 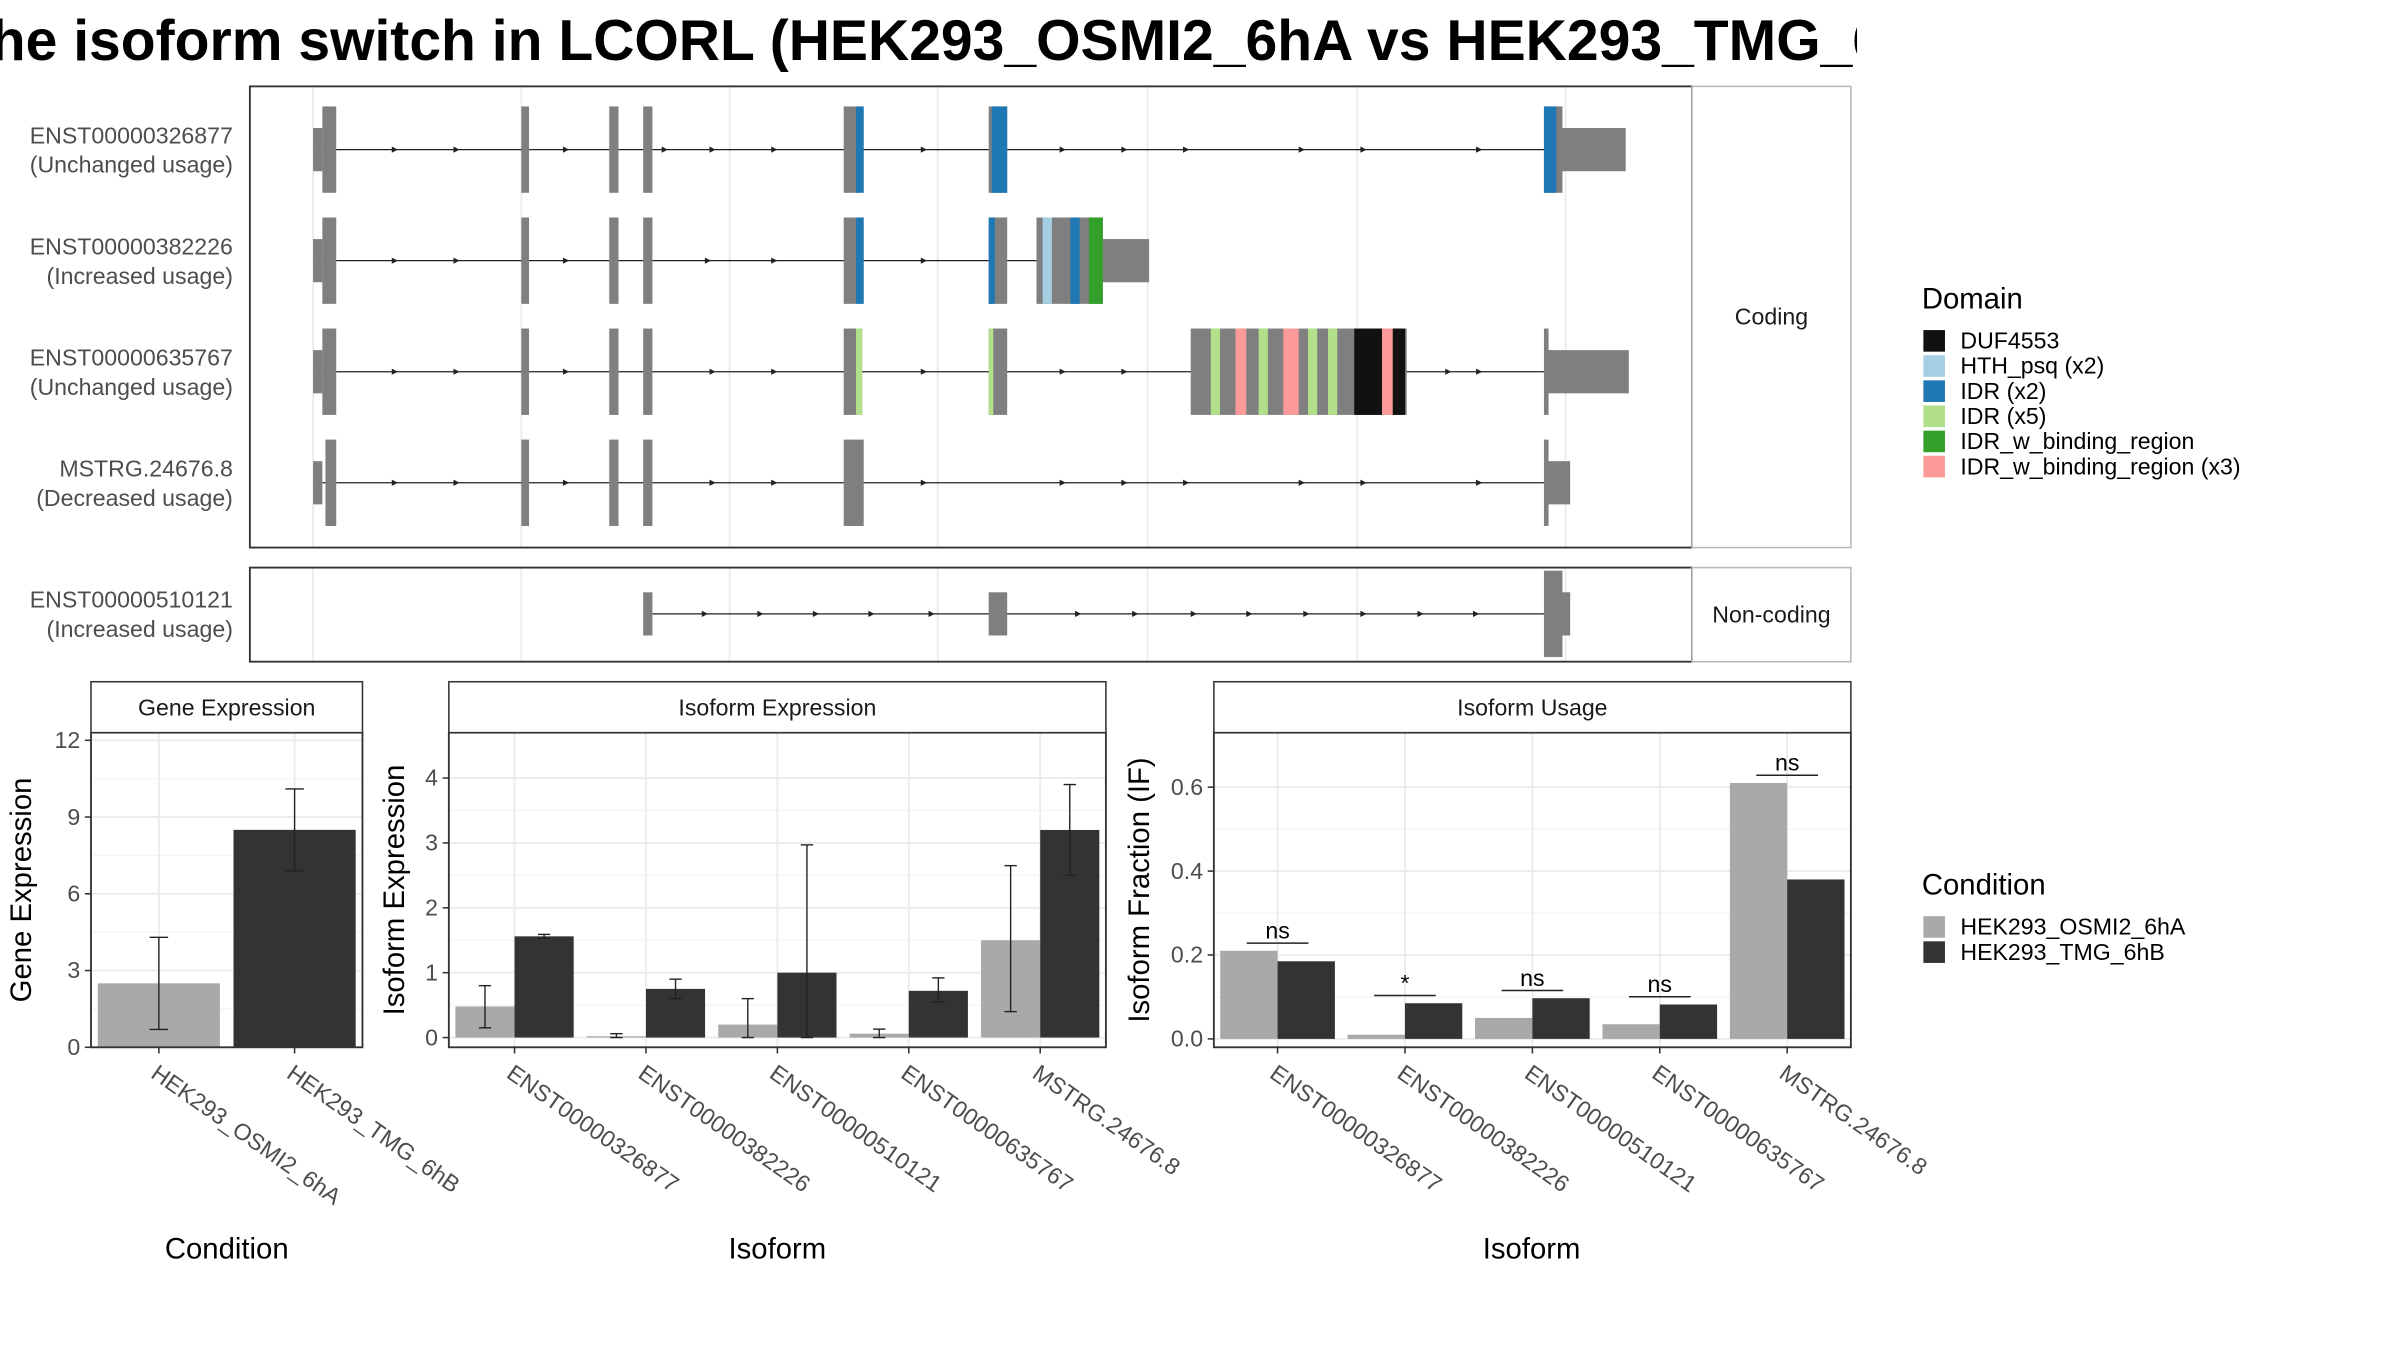 What do you see at coordinates (1532, 708) in the screenshot?
I see `panel-title: Isoform Usage` at bounding box center [1532, 708].